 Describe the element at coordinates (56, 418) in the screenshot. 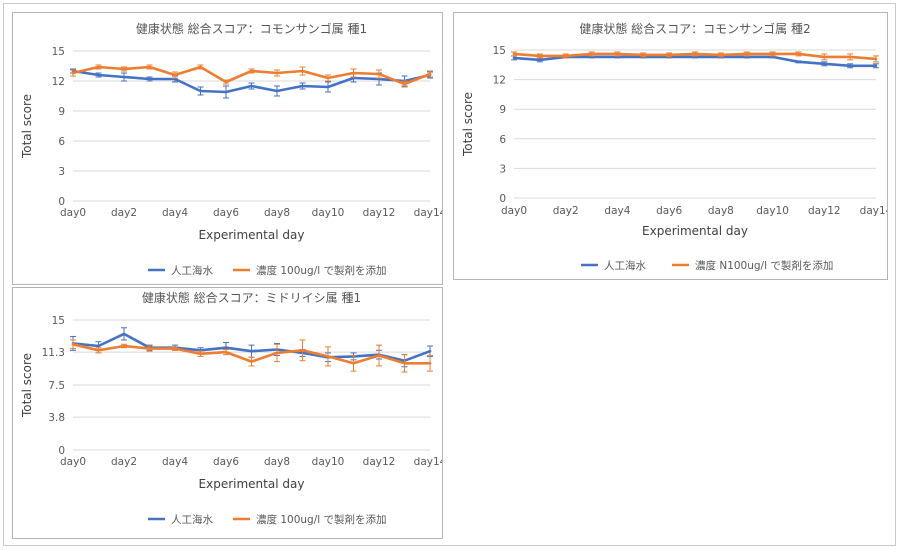

I see `y-tick-label: 3.8` at that location.